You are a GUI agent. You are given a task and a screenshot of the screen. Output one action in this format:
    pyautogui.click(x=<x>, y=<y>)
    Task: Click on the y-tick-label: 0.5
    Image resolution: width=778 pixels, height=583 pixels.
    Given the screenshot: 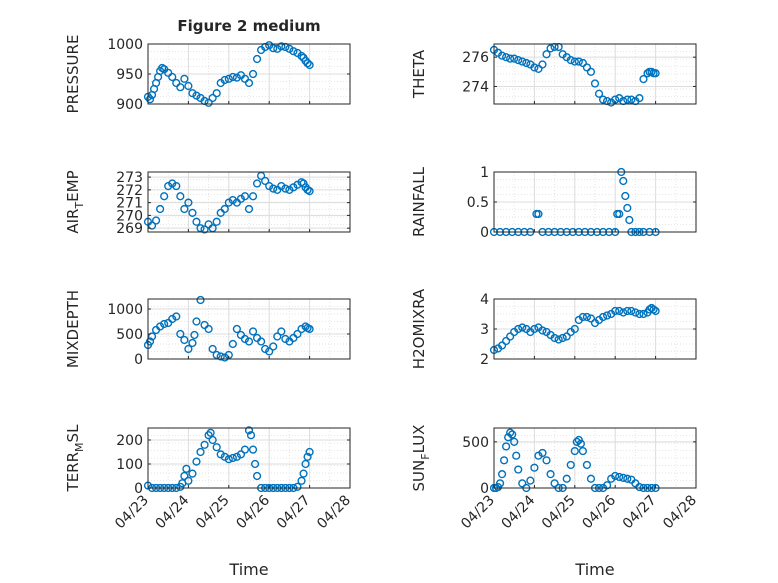 What is the action you would take?
    pyautogui.click(x=478, y=203)
    